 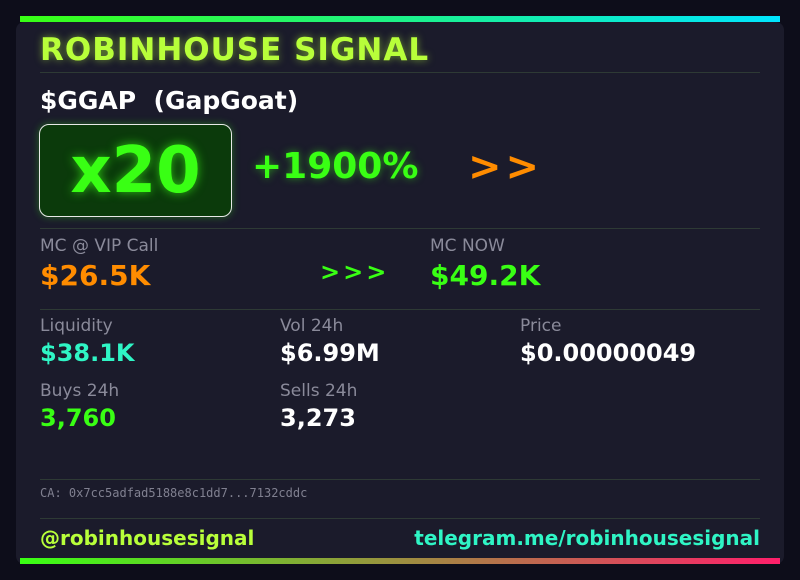 What do you see at coordinates (235, 50) in the screenshot?
I see `card-title: ROBINHOUSE SIGNAL` at bounding box center [235, 50].